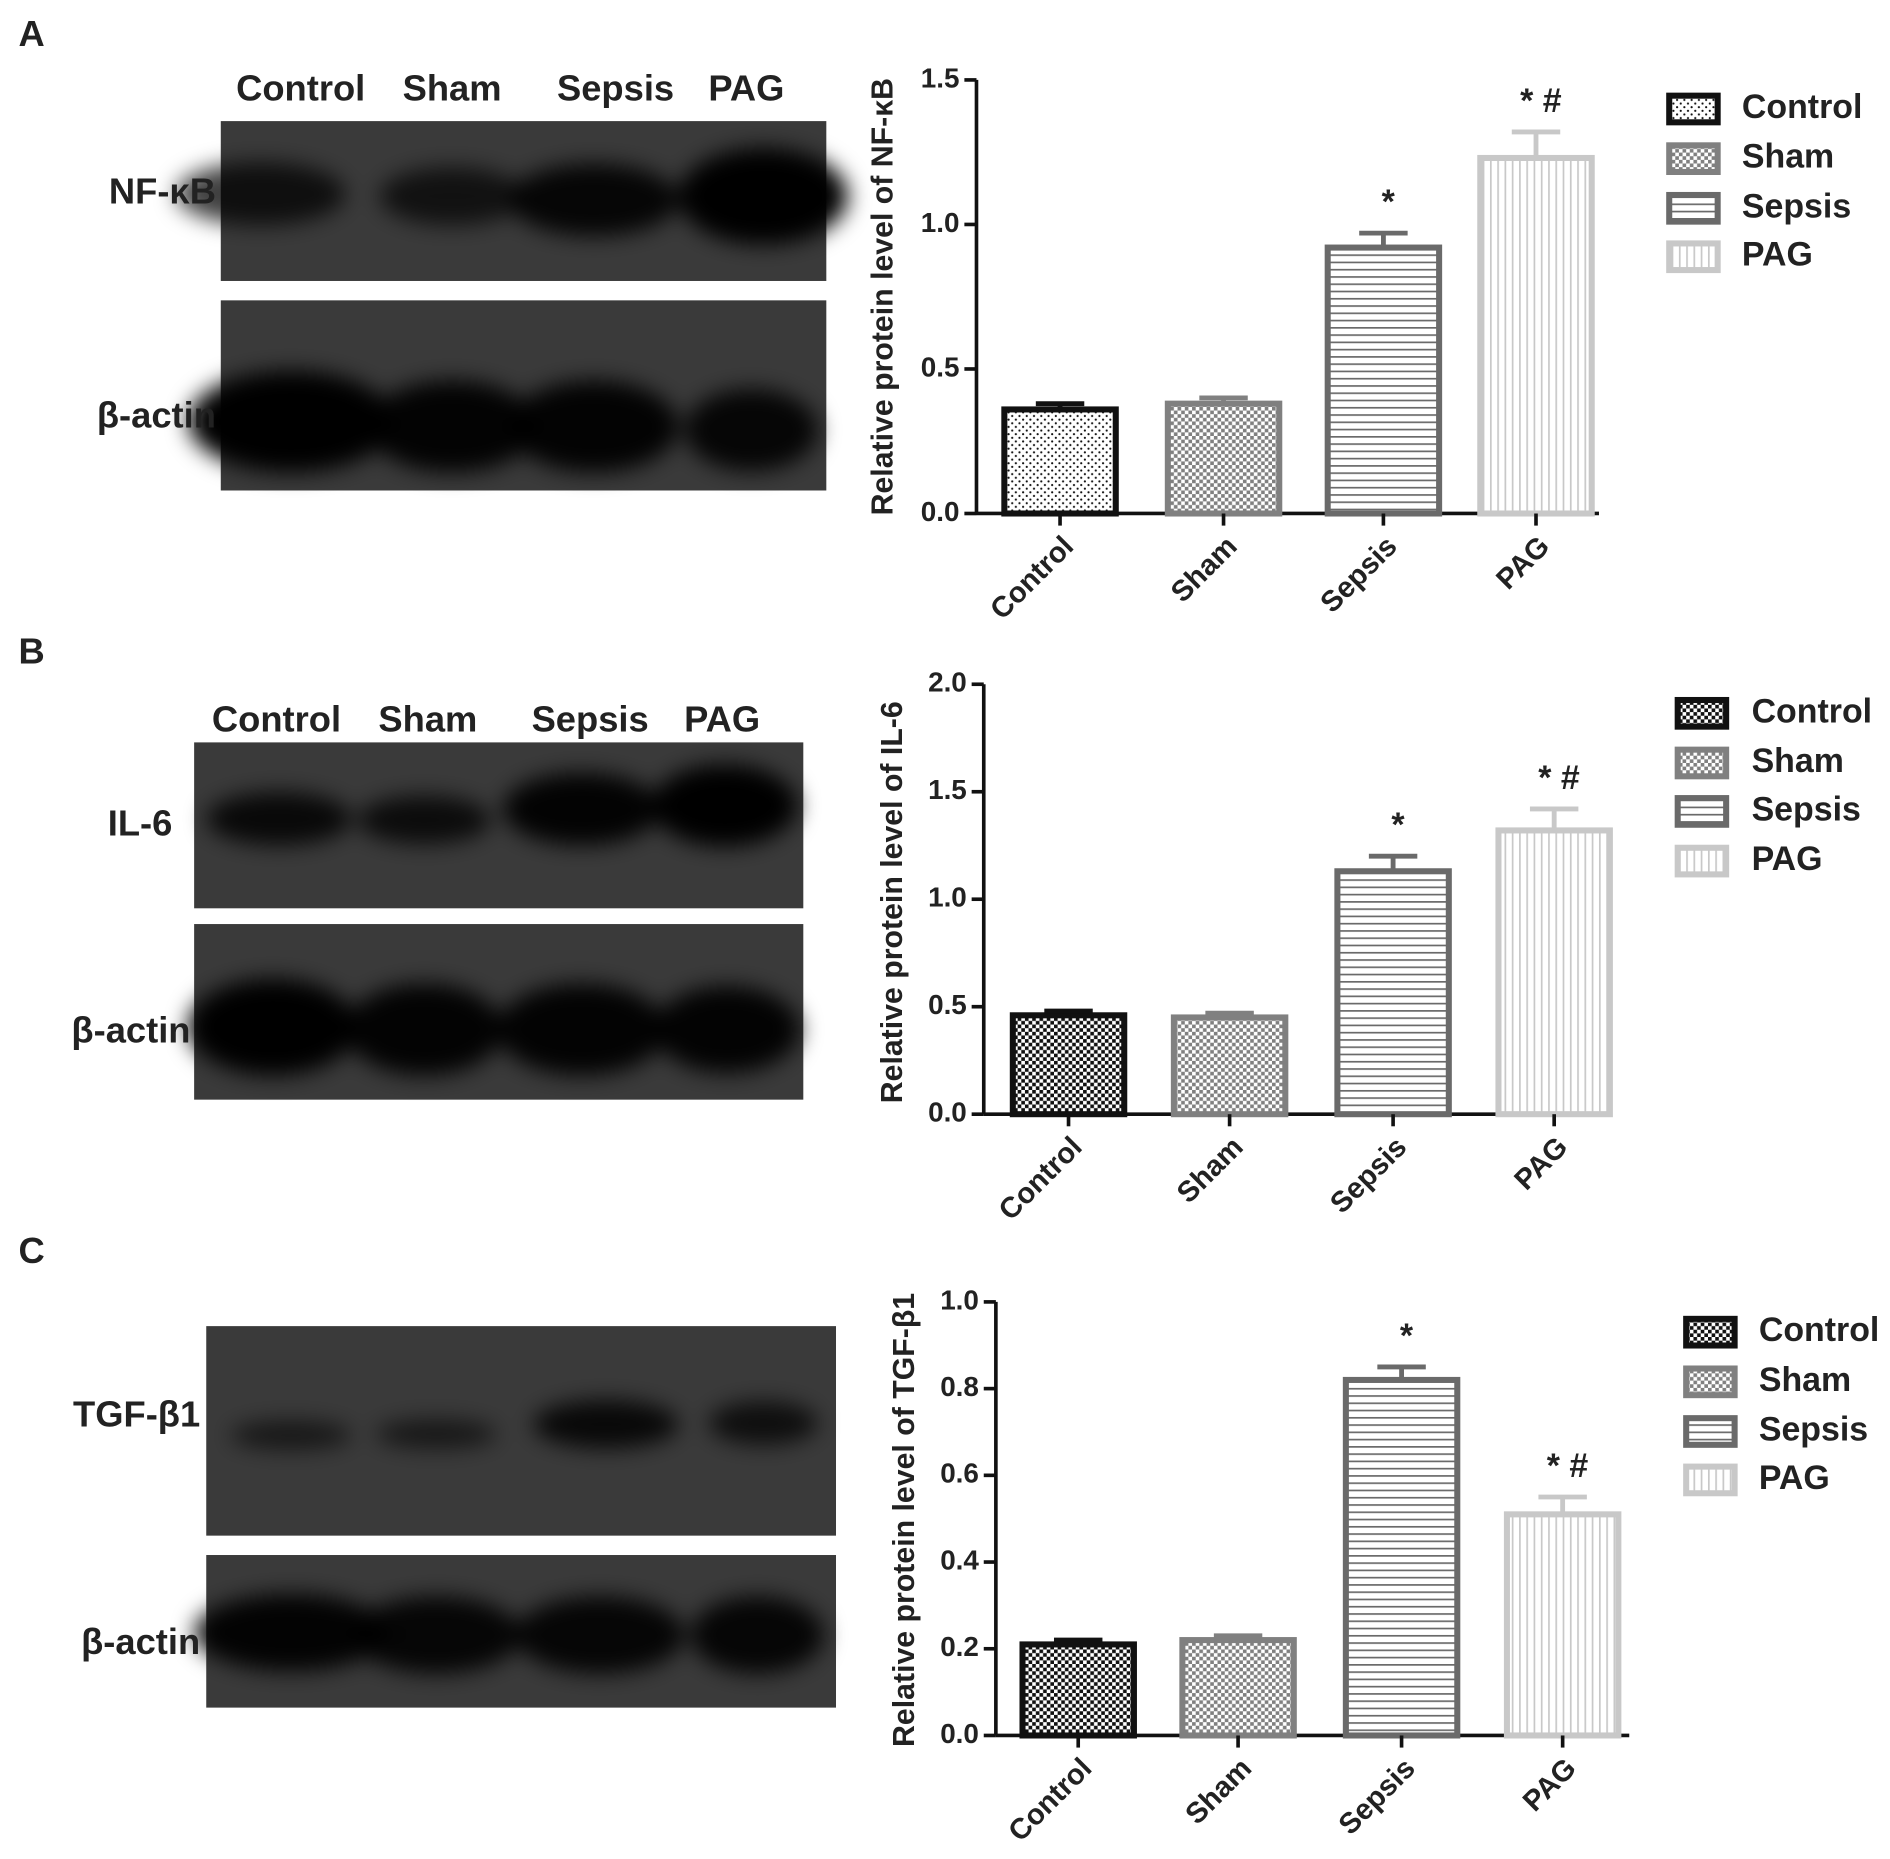  I want to click on blot-row-label: TGF-β1, so click(136, 1414).